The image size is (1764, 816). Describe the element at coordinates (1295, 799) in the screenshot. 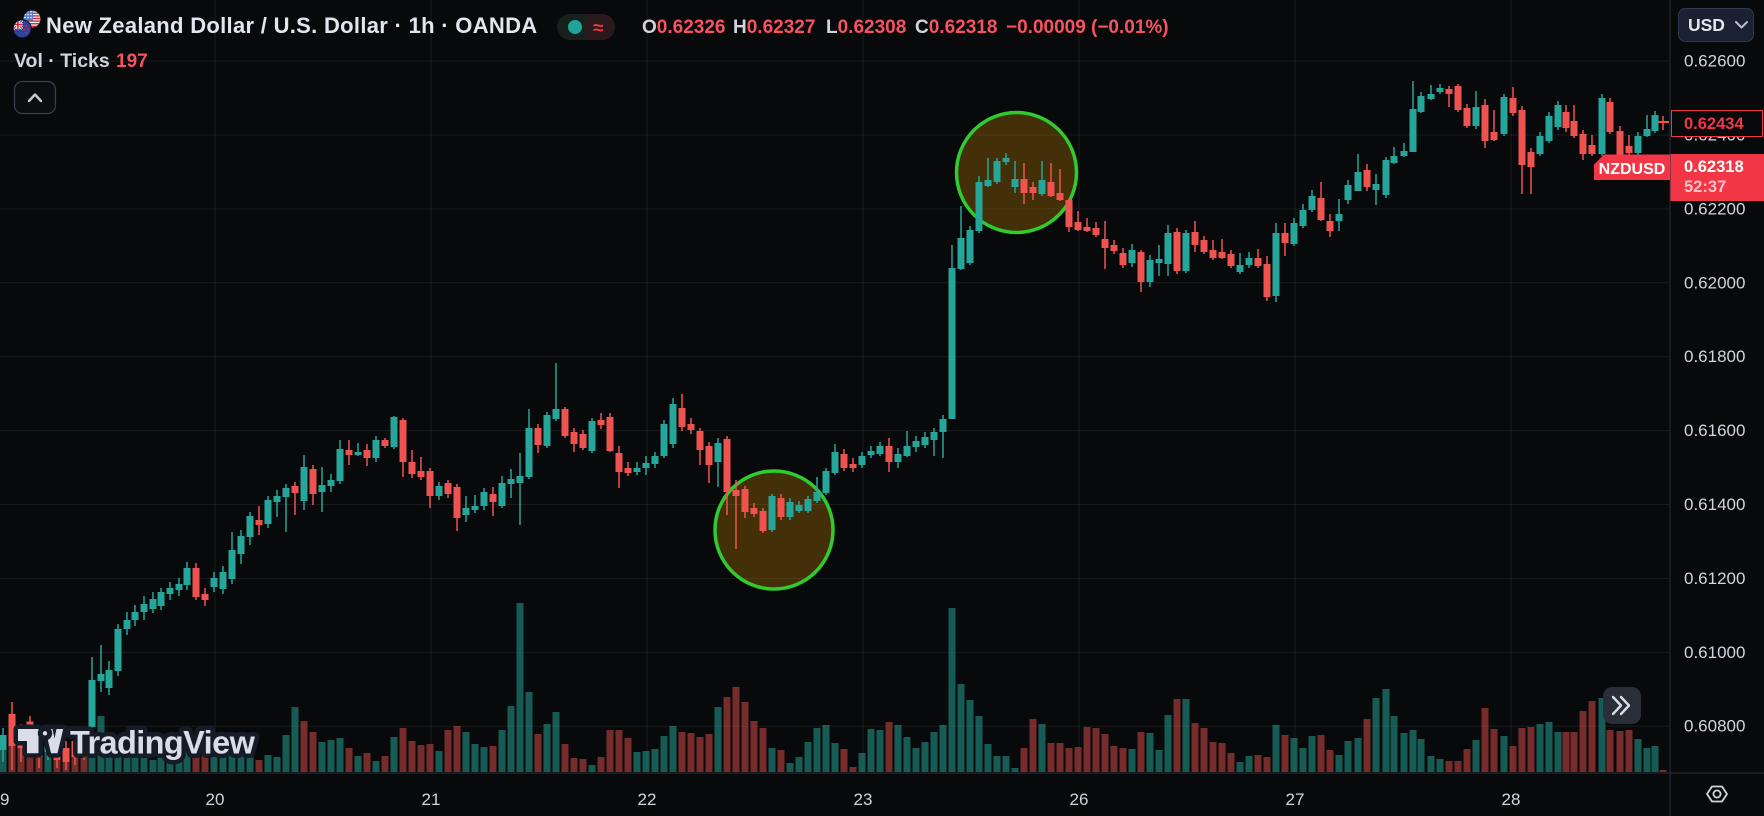

I see `svg-text: 27` at that location.